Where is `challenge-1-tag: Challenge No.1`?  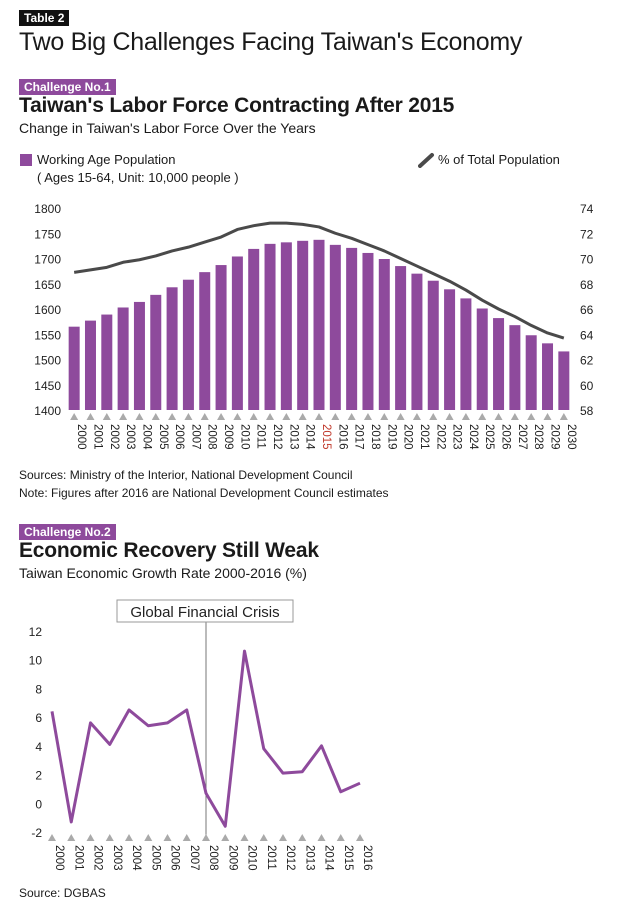
challenge-1-tag: Challenge No.1 is located at coordinates (67, 87).